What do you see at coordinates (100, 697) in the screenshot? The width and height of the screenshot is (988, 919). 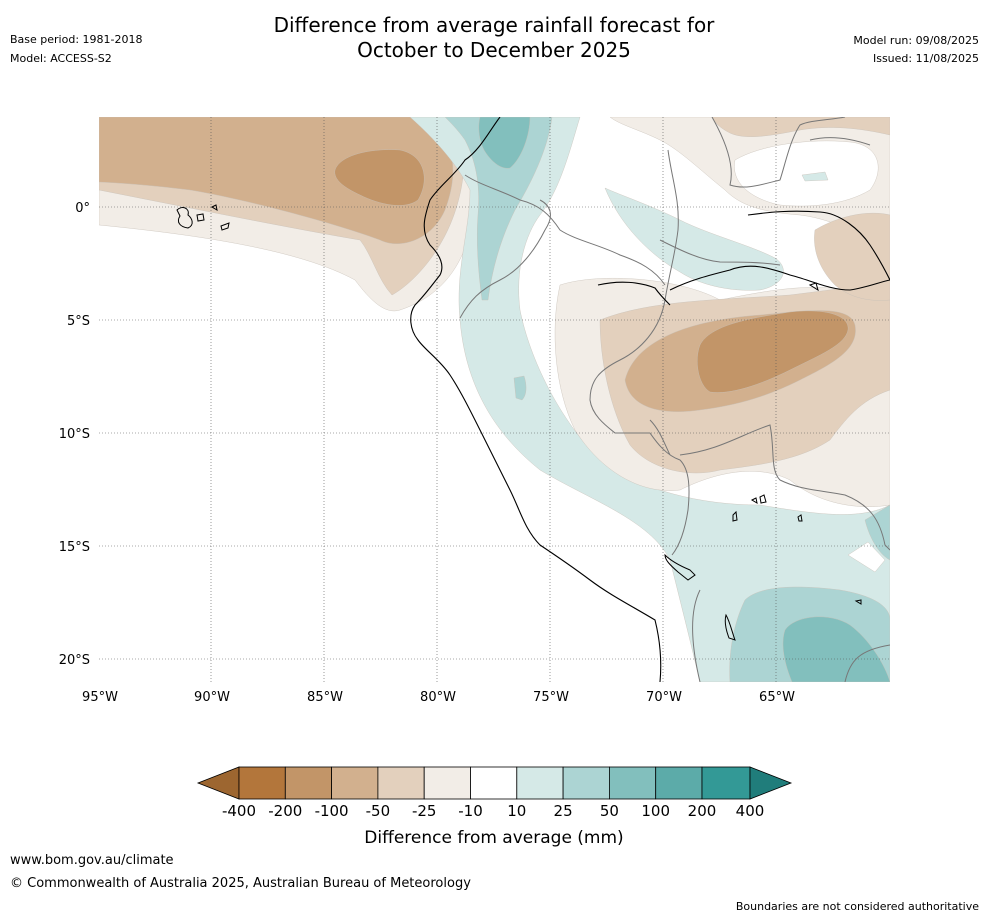 I see `lon-label: 95°W` at bounding box center [100, 697].